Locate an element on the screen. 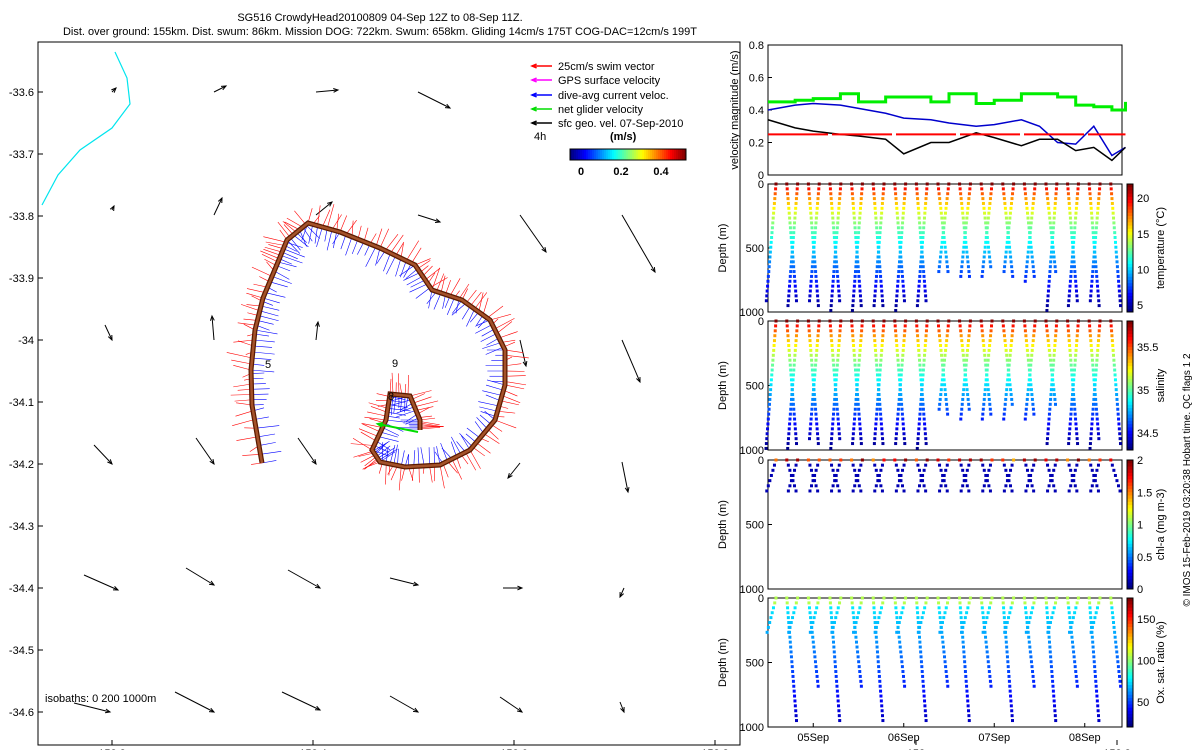  section-colorbar-label: temperature (°C) is located at coordinates (1161, 248).